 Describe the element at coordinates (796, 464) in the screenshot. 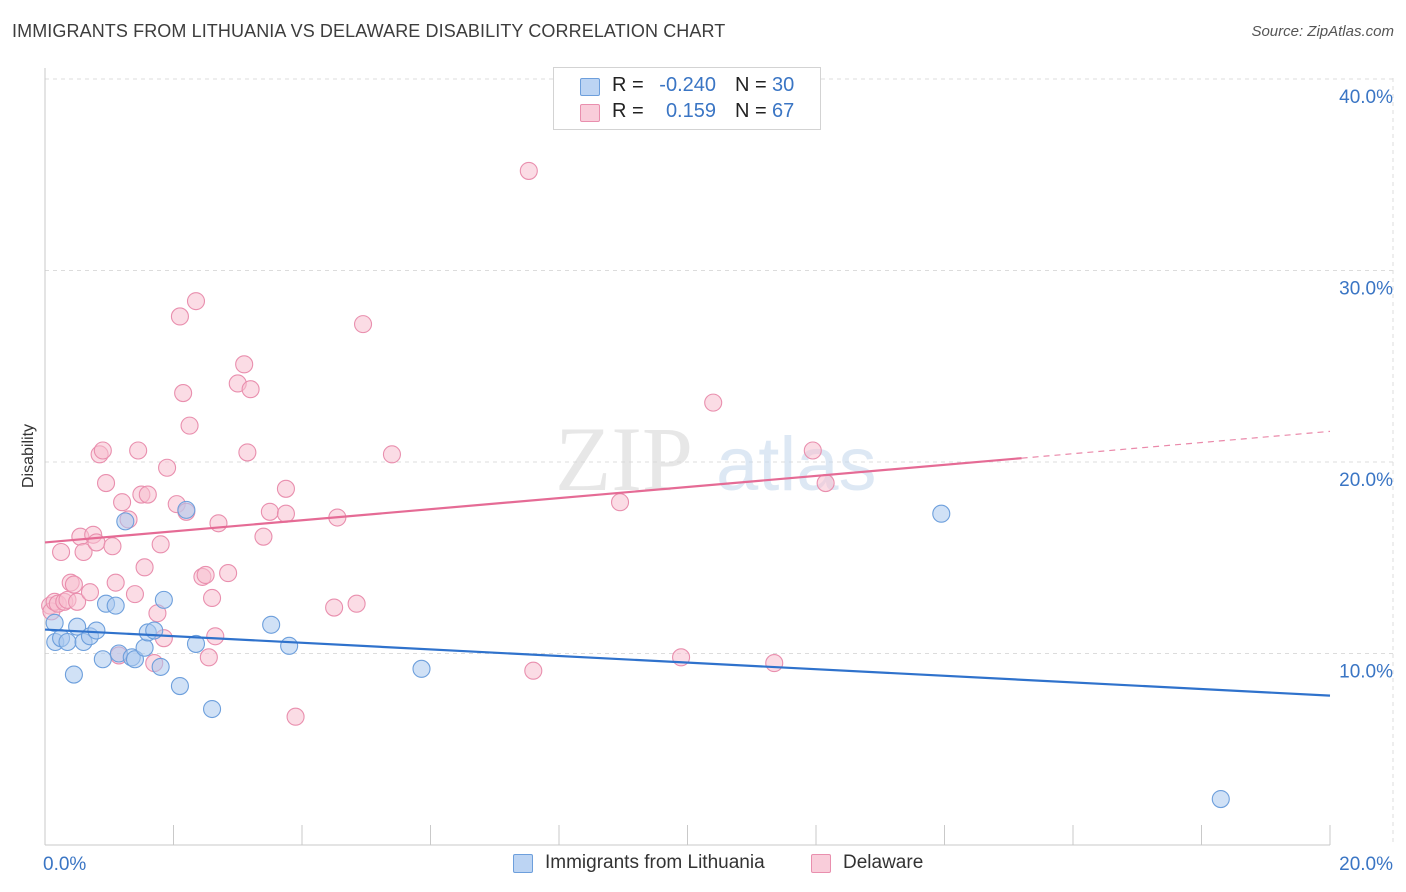

I see `watermark-atlas-text: atlas` at that location.